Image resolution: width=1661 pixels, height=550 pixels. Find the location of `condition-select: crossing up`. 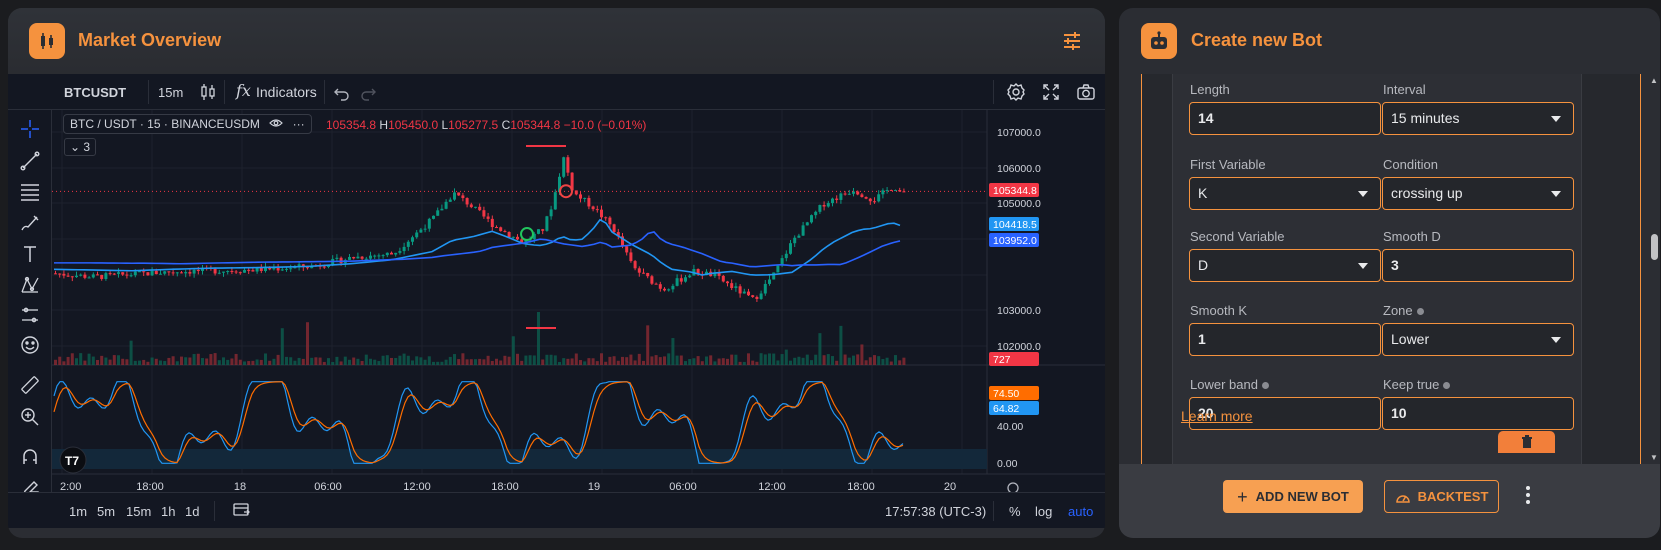

condition-select: crossing up is located at coordinates (1478, 193).